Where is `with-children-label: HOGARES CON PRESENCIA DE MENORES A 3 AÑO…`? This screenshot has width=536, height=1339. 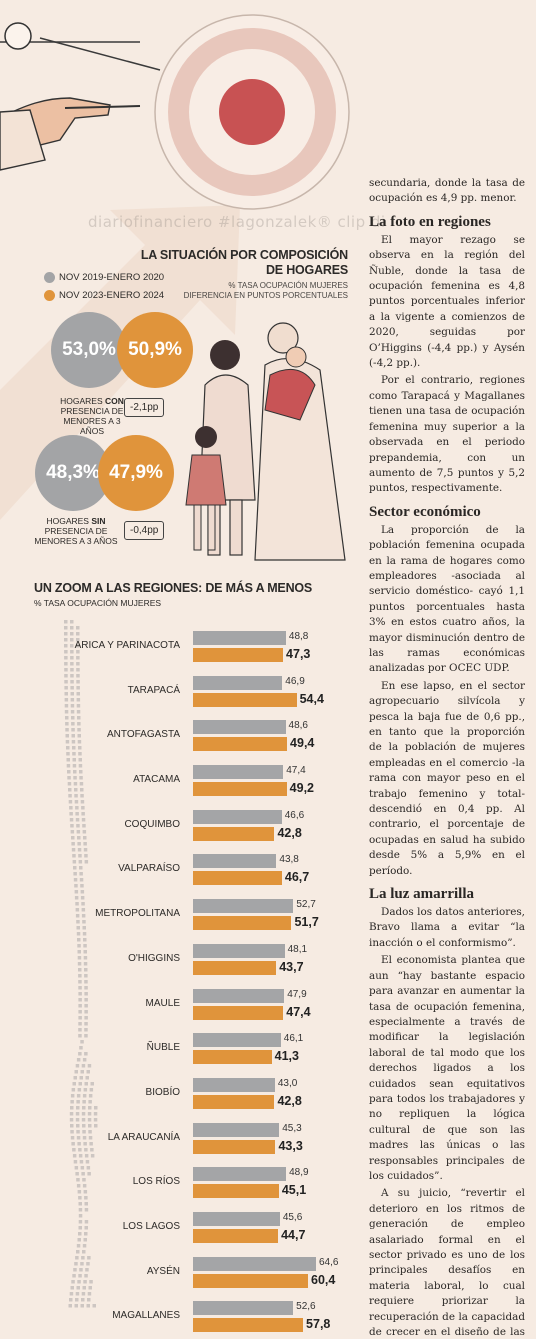
with-children-label: HOGARES CON PRESENCIA DE MENORES A 3 AÑO… is located at coordinates (92, 416).